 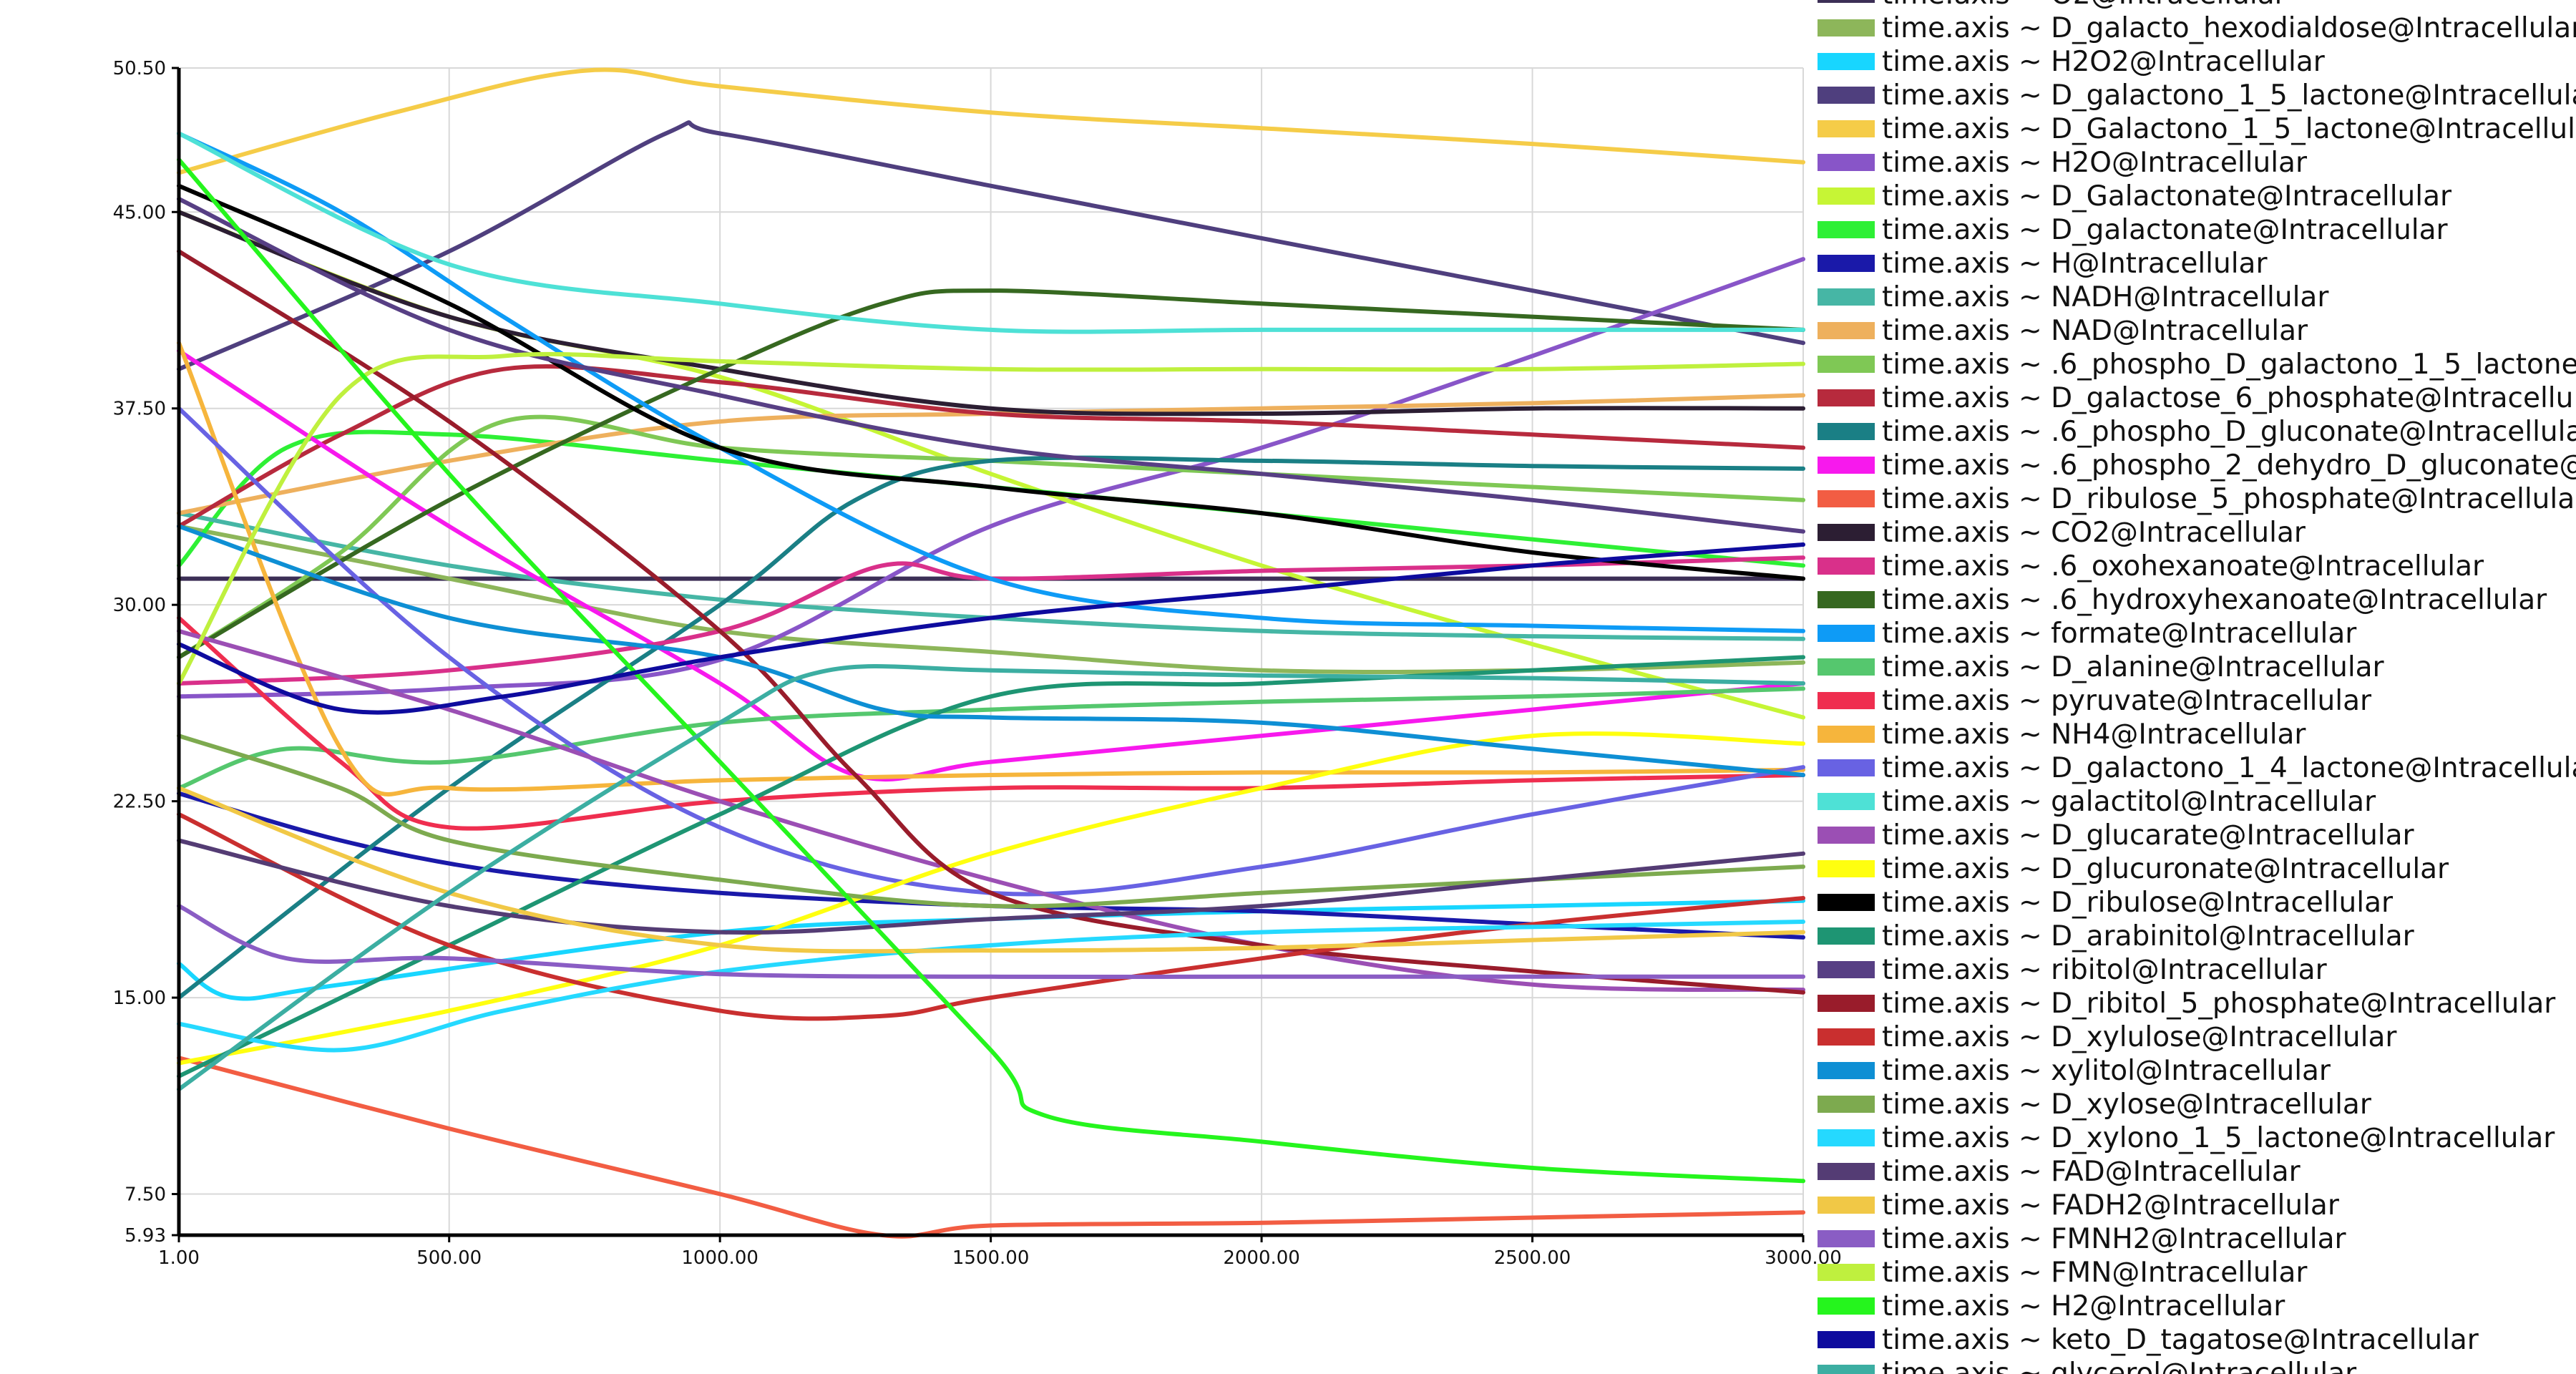 I want to click on legend-label: time.axis ~ NAD@Intracellular, so click(x=2095, y=331).